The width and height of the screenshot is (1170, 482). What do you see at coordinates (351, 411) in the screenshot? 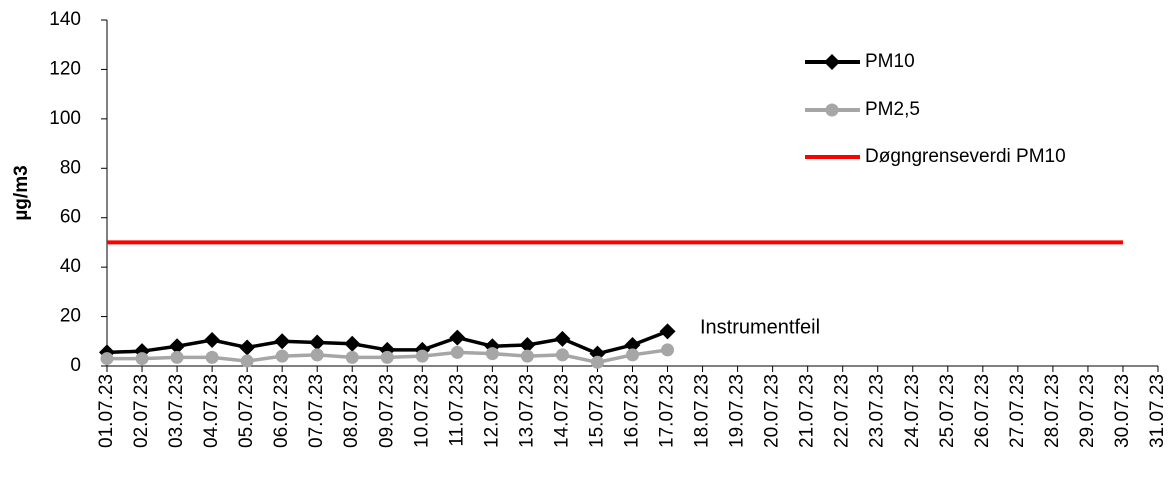
I see `x-tick-label: 08.07.23` at bounding box center [351, 411].